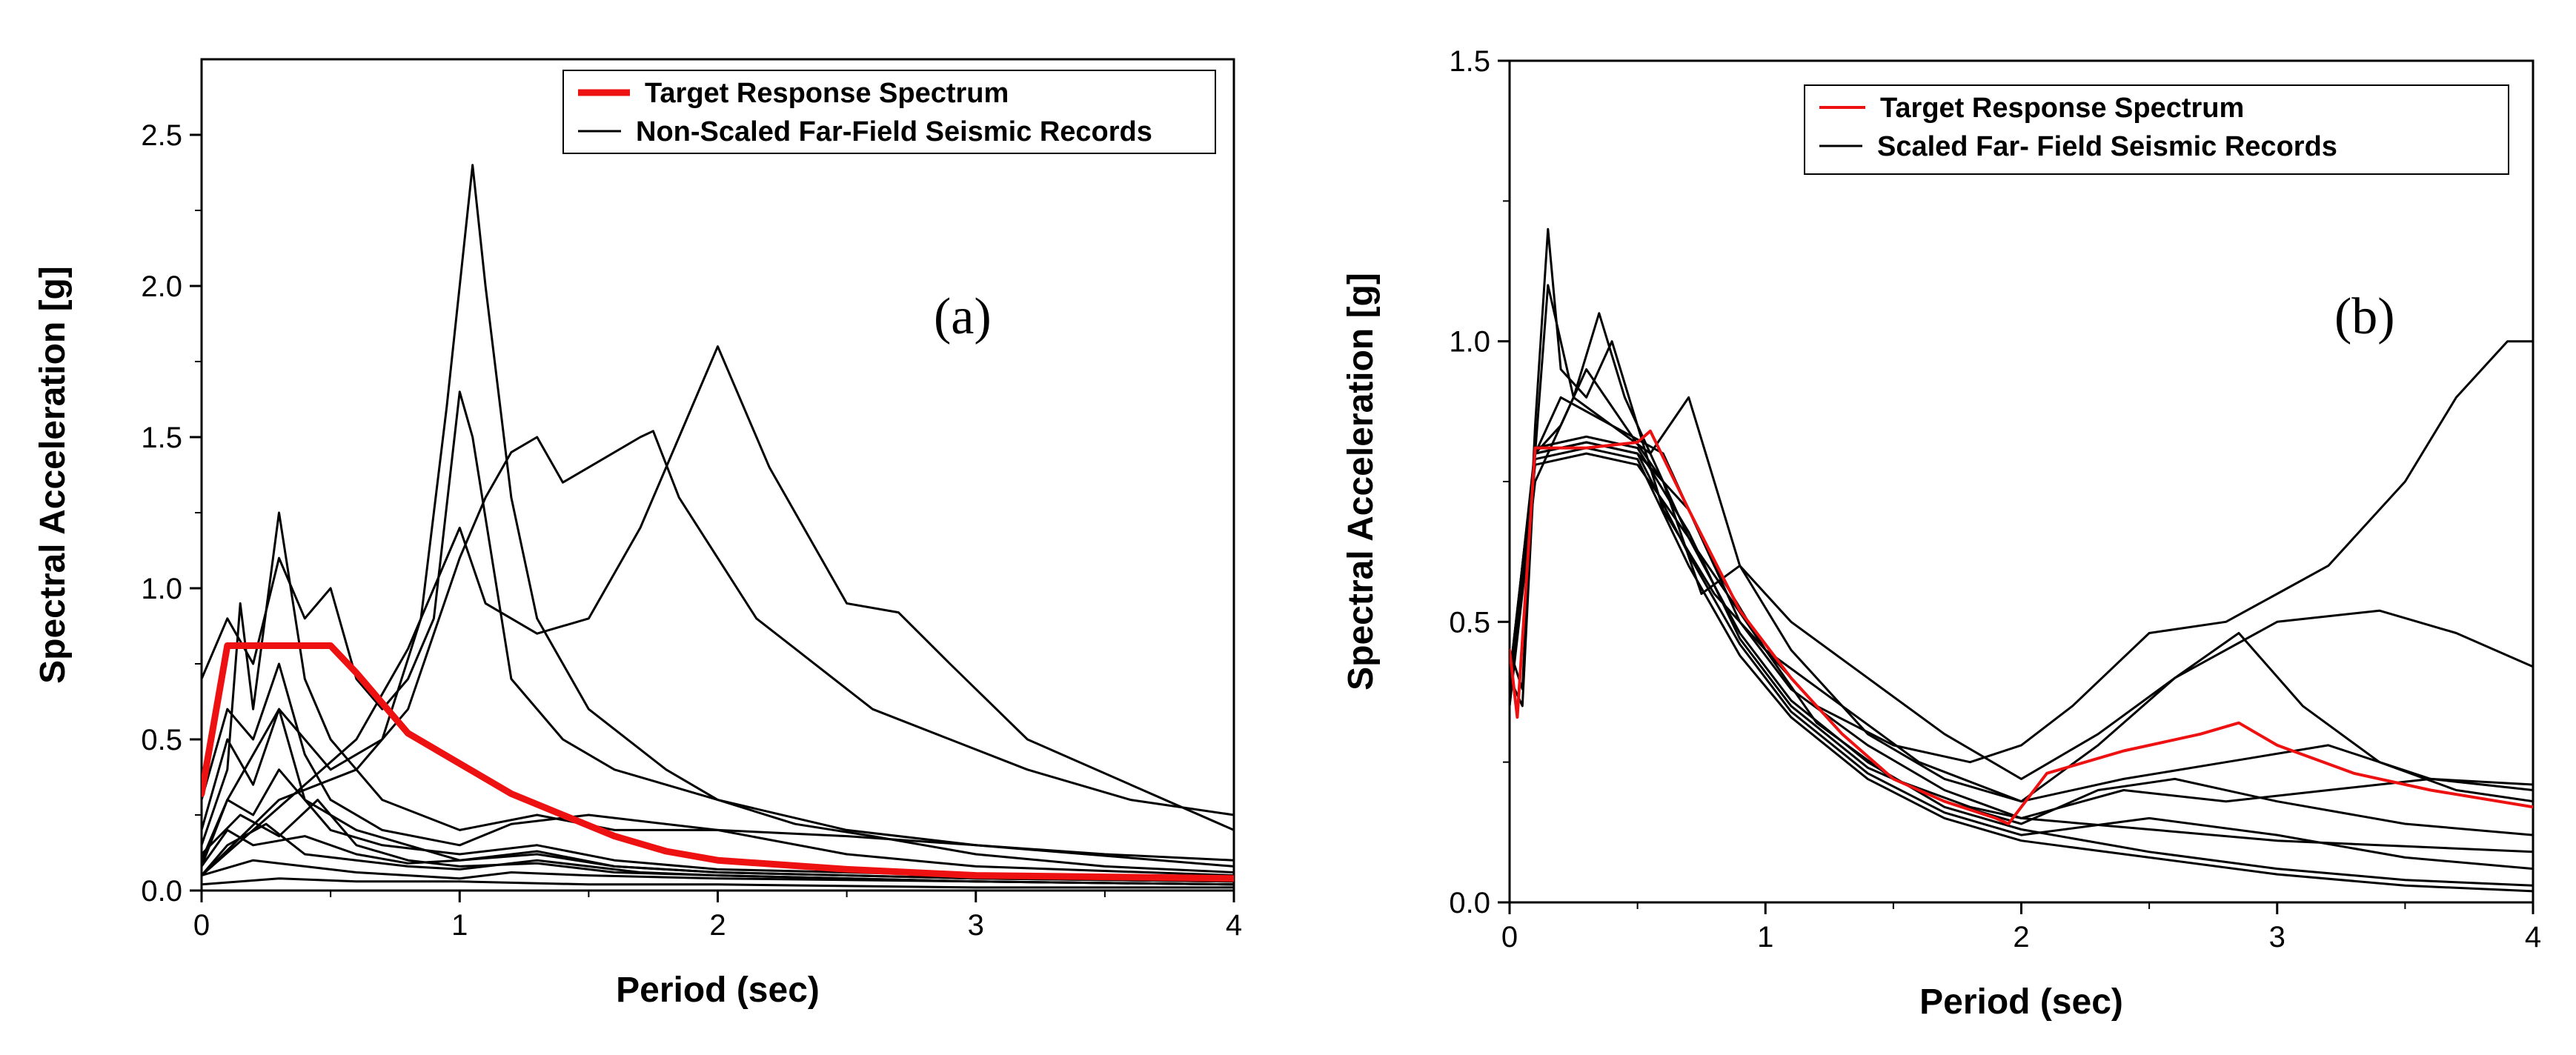 This screenshot has width=2576, height=1055. Describe the element at coordinates (963, 316) in the screenshot. I see `panel-label: (a)` at that location.